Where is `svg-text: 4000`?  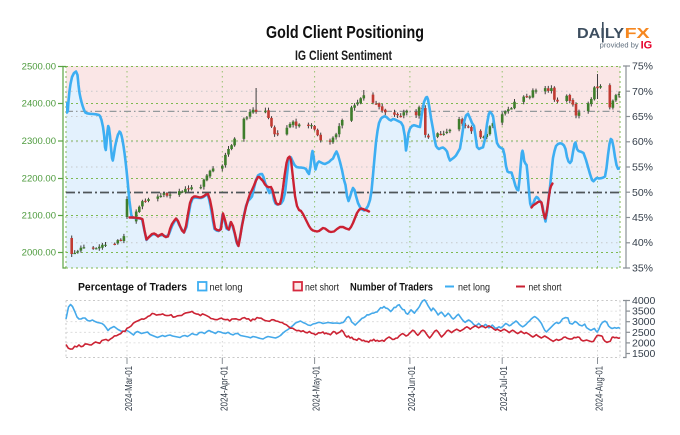
svg-text: 4000 is located at coordinates (644, 301).